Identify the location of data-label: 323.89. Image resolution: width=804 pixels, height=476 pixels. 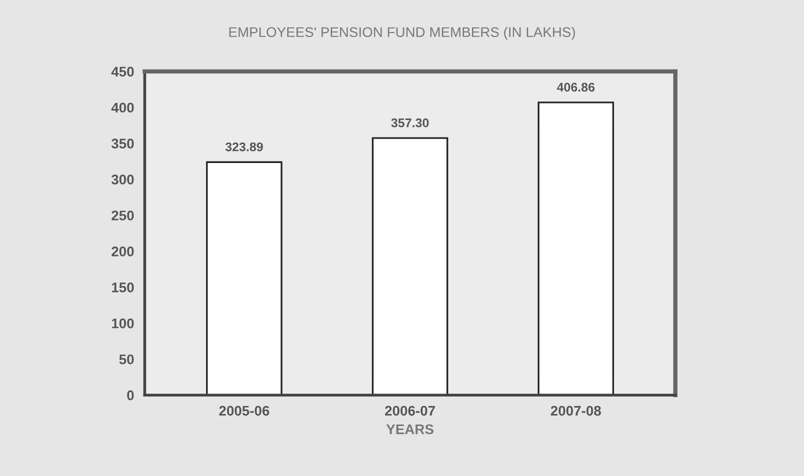
(244, 147).